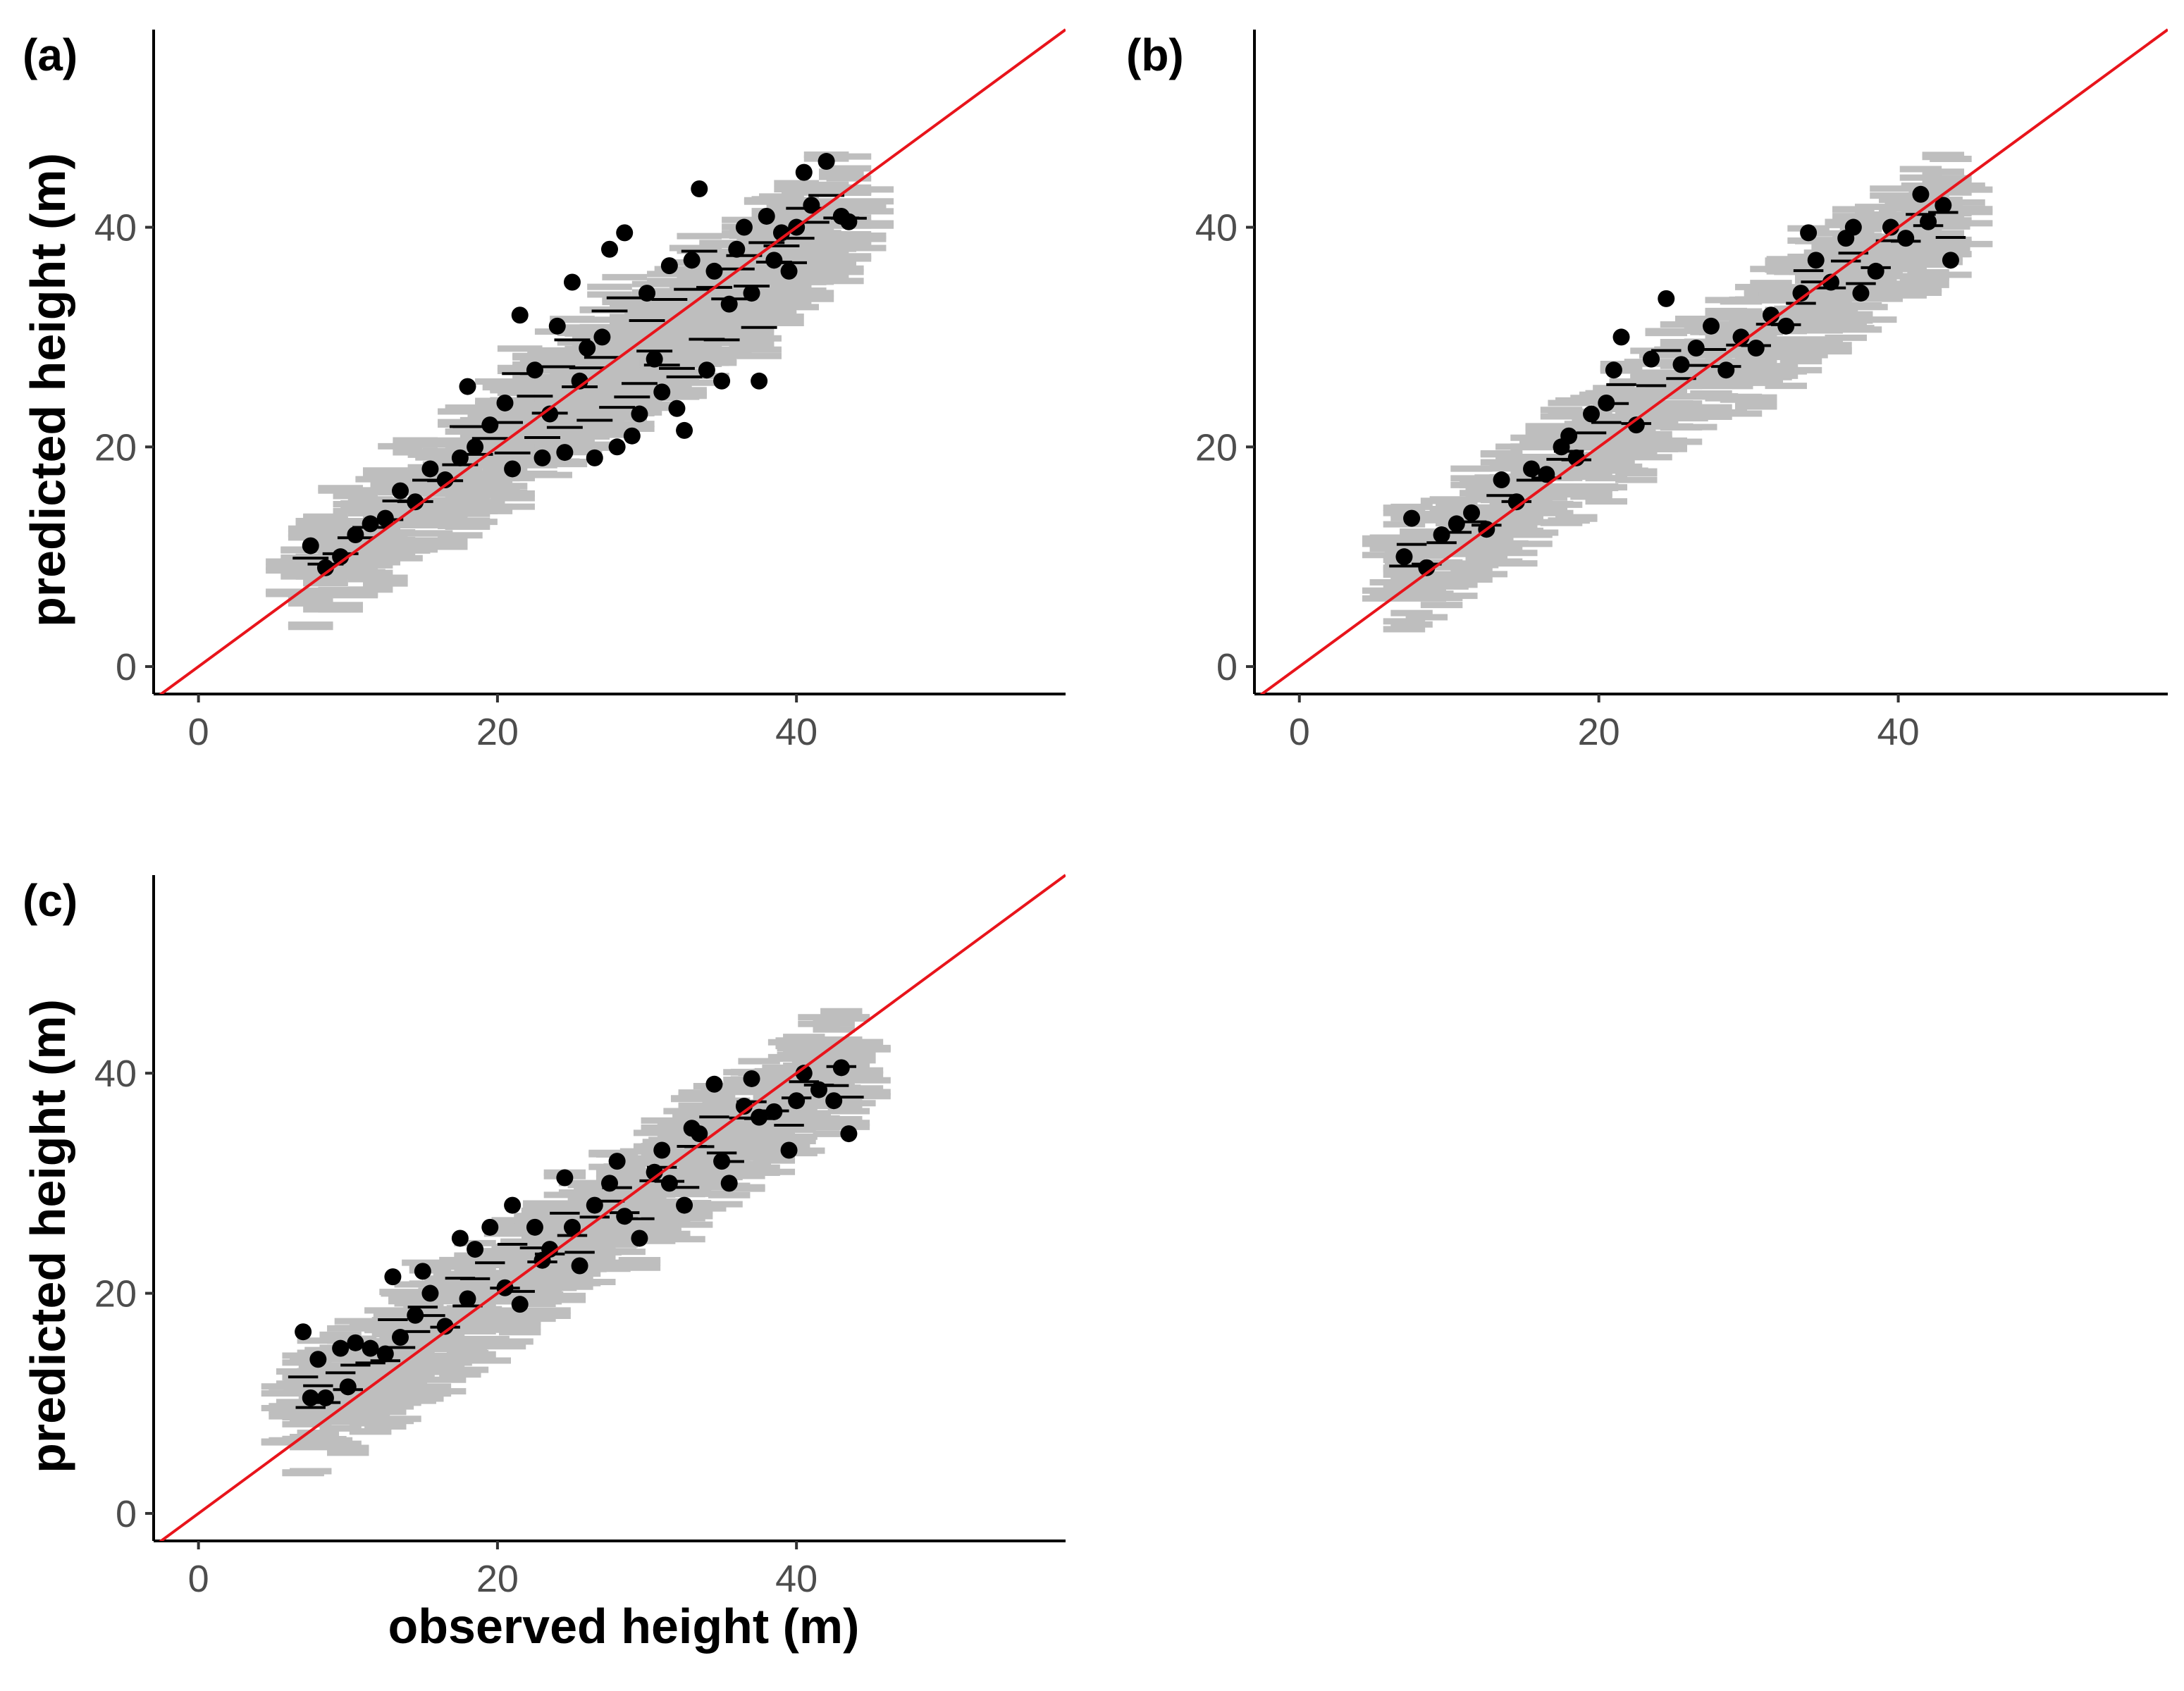 Image resolution: width=2184 pixels, height=1691 pixels. I want to click on x-axis-title: observed height (m), so click(624, 1627).